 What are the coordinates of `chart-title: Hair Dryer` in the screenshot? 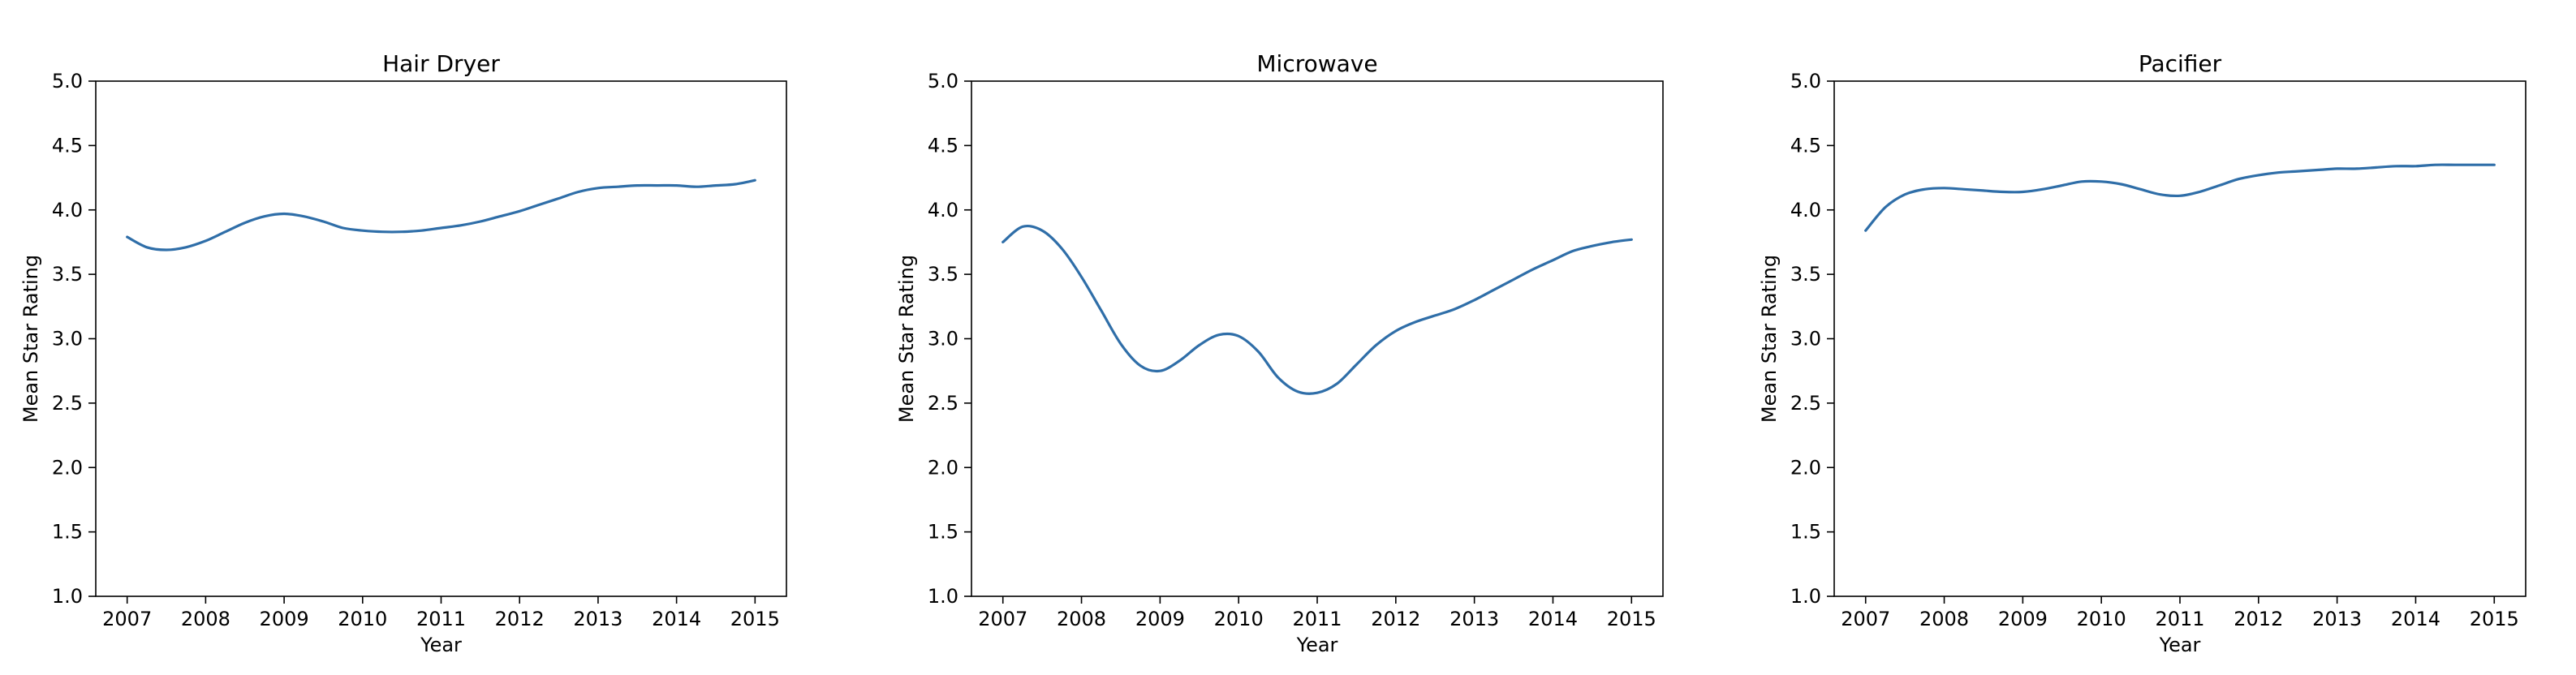 It's located at (441, 63).